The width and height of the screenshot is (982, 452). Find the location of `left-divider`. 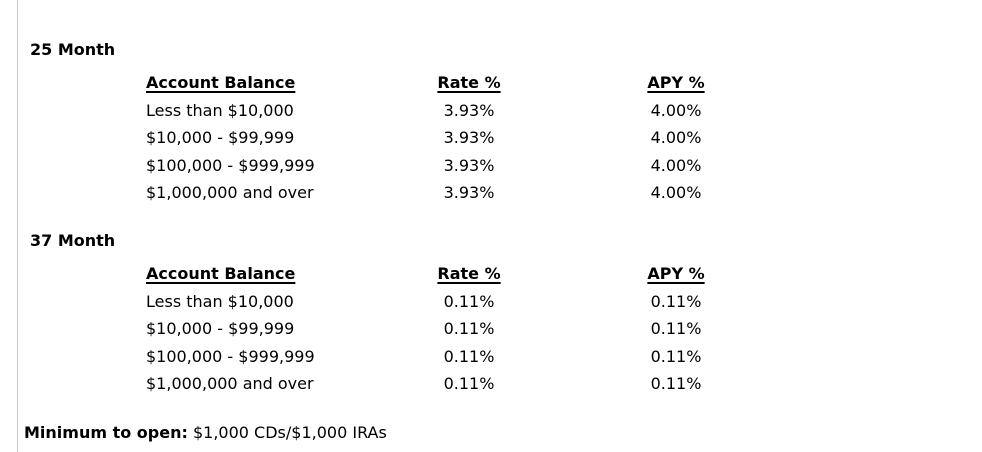

left-divider is located at coordinates (17, 226).